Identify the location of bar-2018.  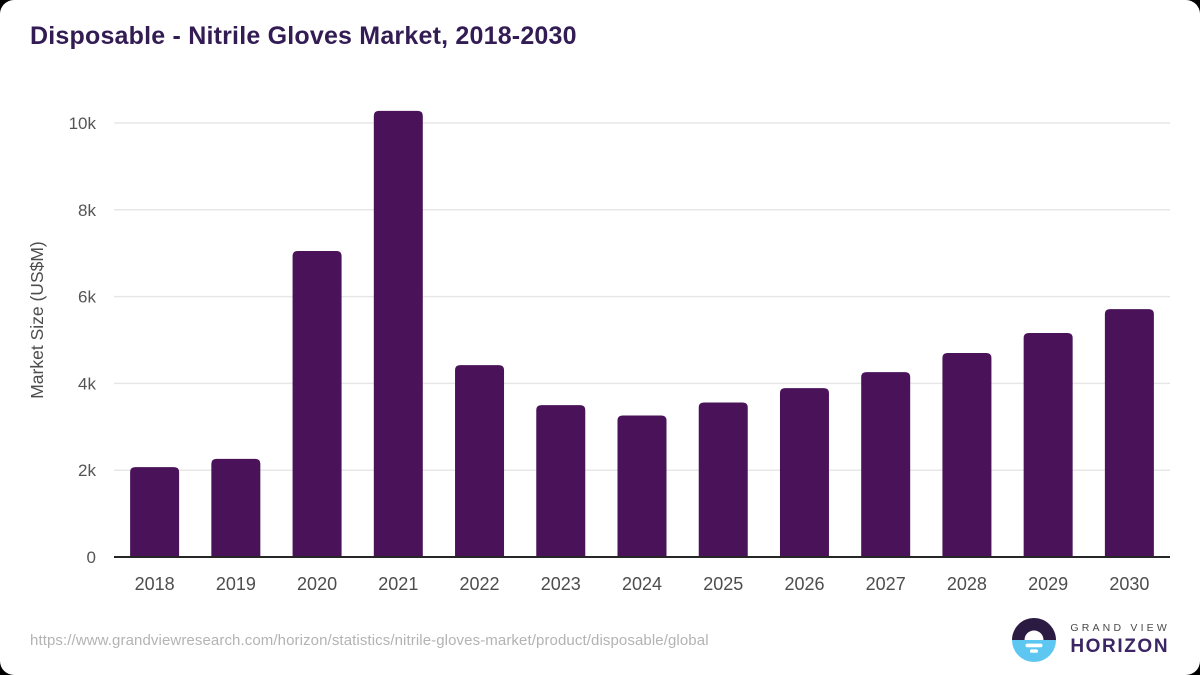
(155, 512).